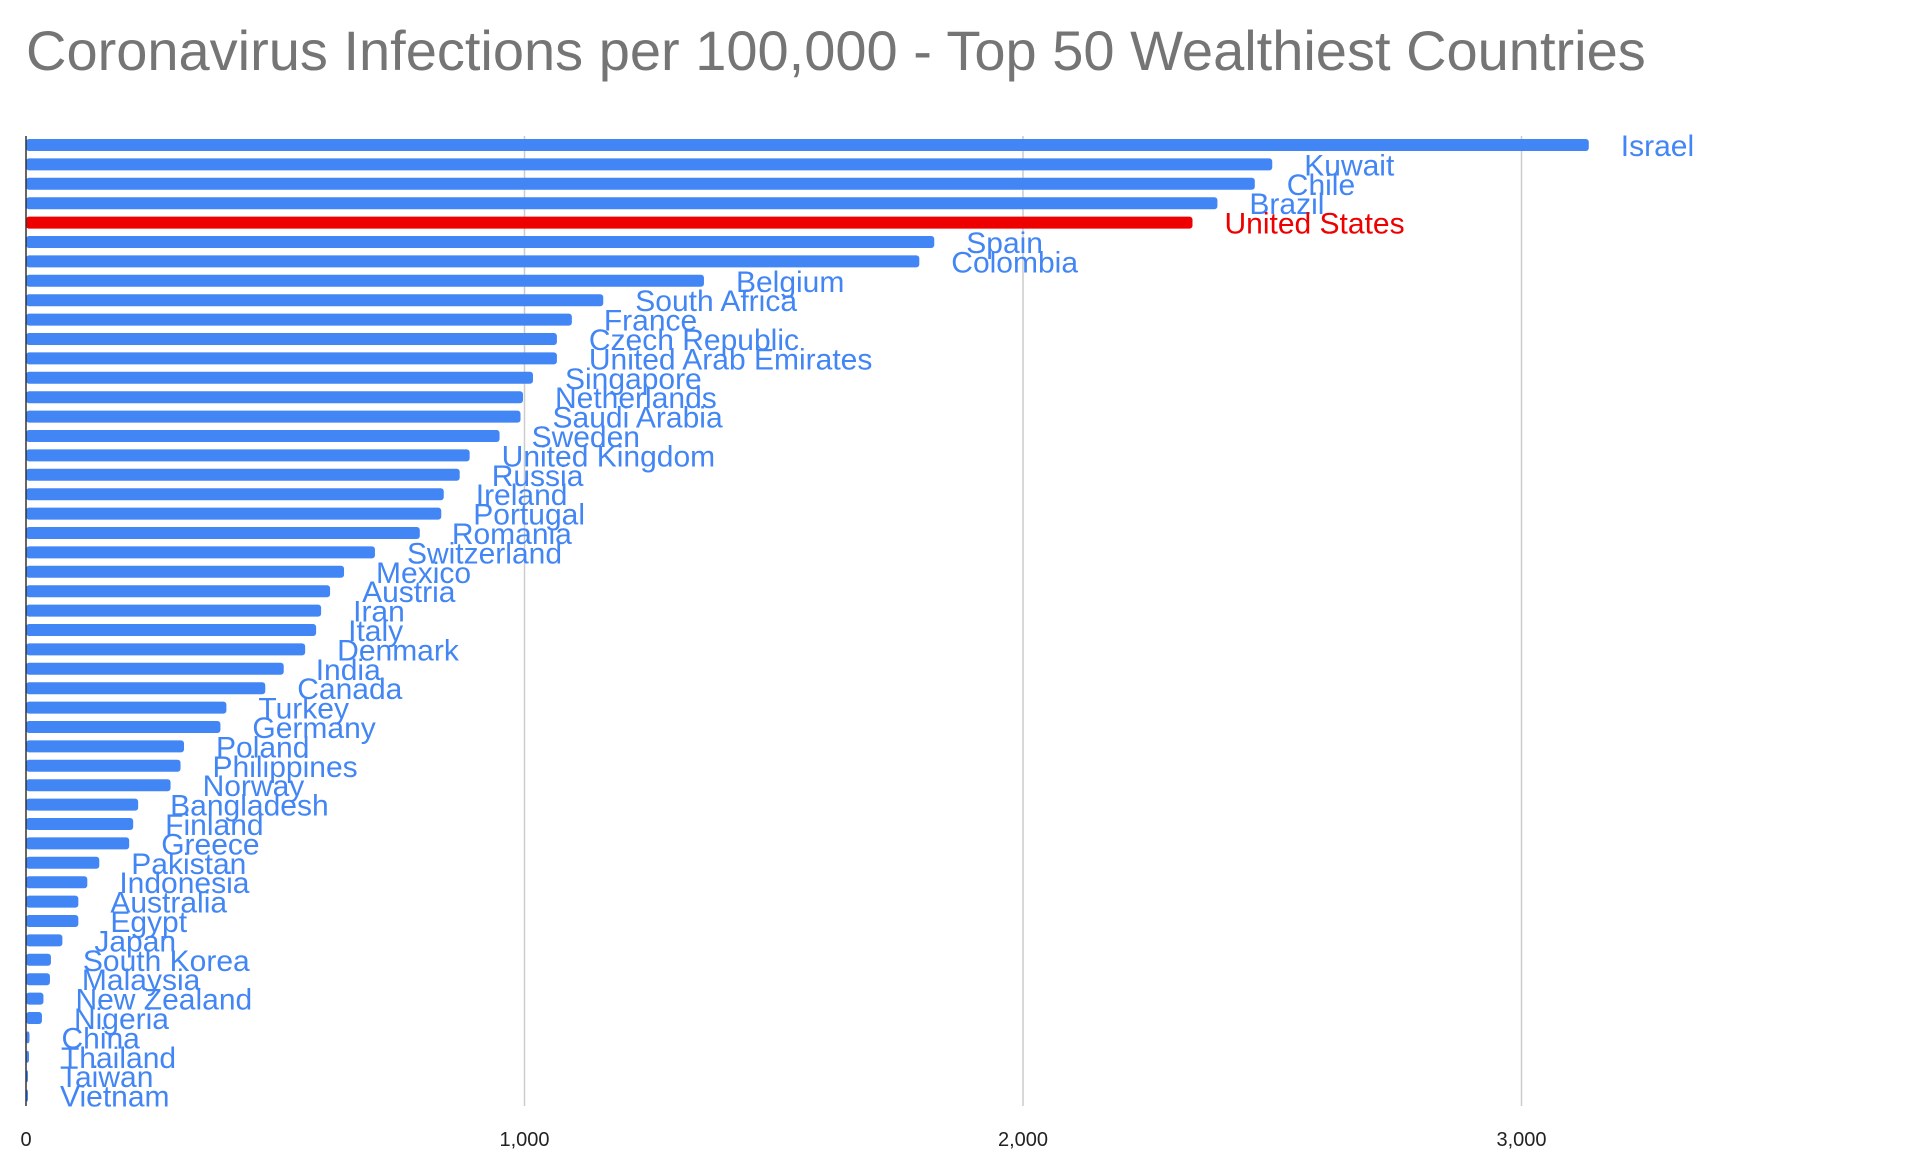  Describe the element at coordinates (716, 301) in the screenshot. I see `bar-label: South Africa` at that location.